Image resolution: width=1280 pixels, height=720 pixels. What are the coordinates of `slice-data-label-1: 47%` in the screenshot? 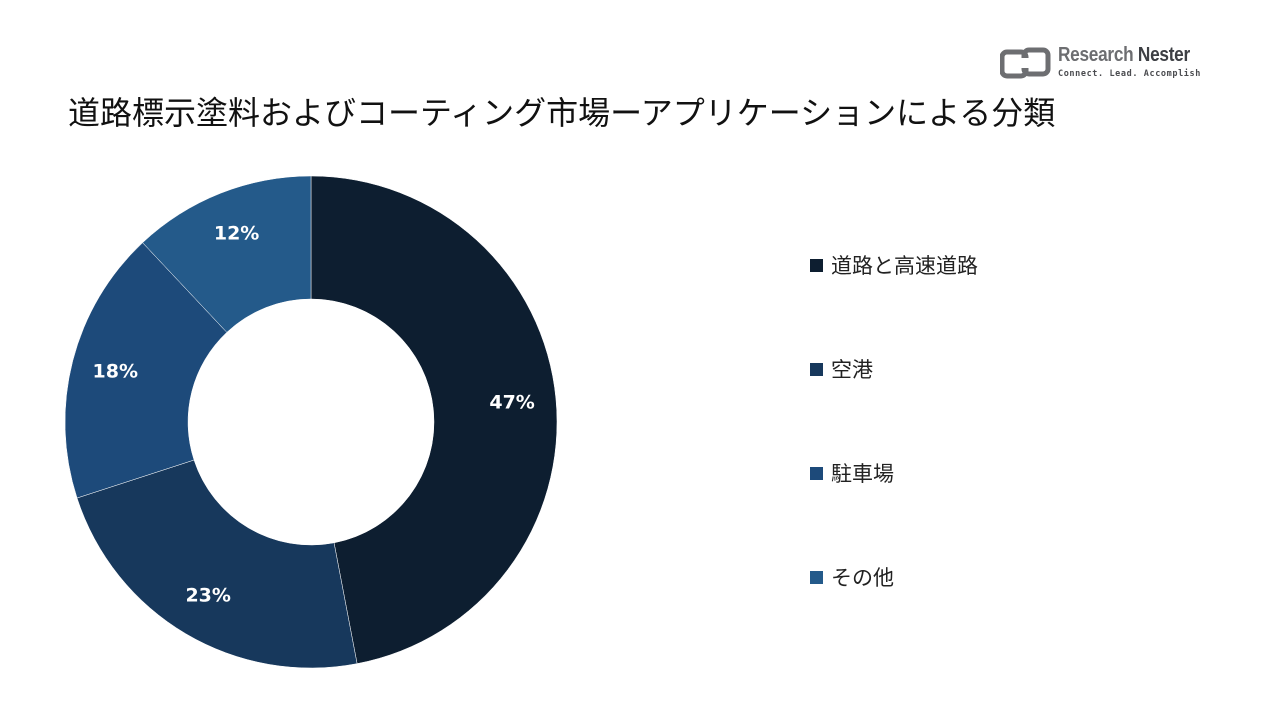 It's located at (511, 403).